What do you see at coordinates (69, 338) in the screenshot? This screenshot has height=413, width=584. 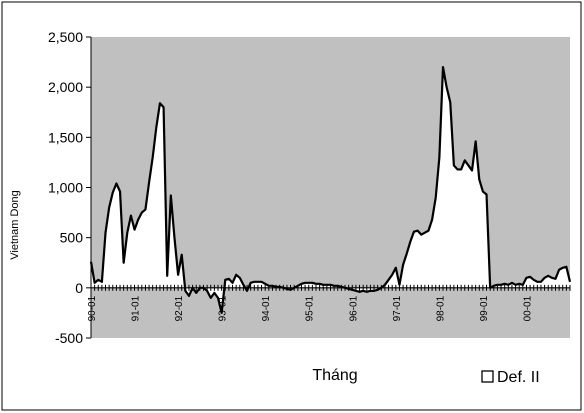 I see `y-tick-label: -500` at bounding box center [69, 338].